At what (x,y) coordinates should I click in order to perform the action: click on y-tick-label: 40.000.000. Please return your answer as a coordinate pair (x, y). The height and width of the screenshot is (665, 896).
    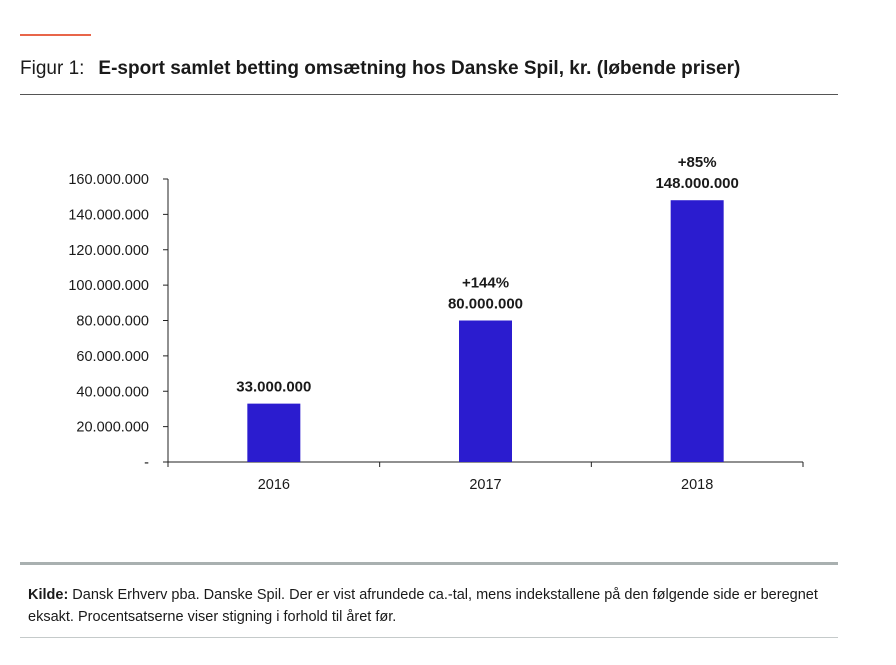
    Looking at the image, I should click on (112, 392).